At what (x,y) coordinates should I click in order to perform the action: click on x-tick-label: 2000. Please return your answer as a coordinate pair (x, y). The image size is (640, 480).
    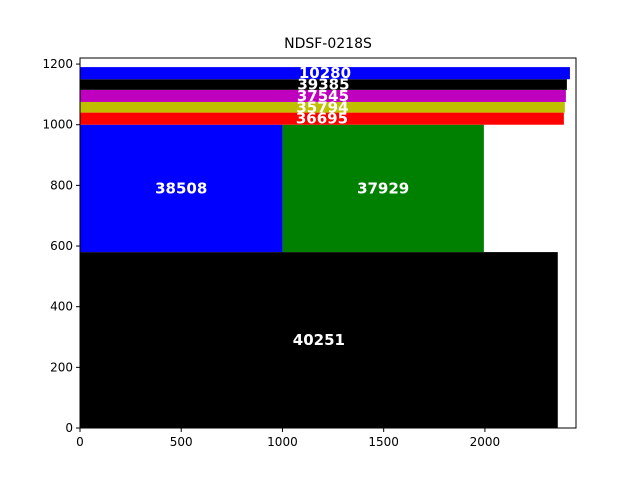
    Looking at the image, I should click on (485, 442).